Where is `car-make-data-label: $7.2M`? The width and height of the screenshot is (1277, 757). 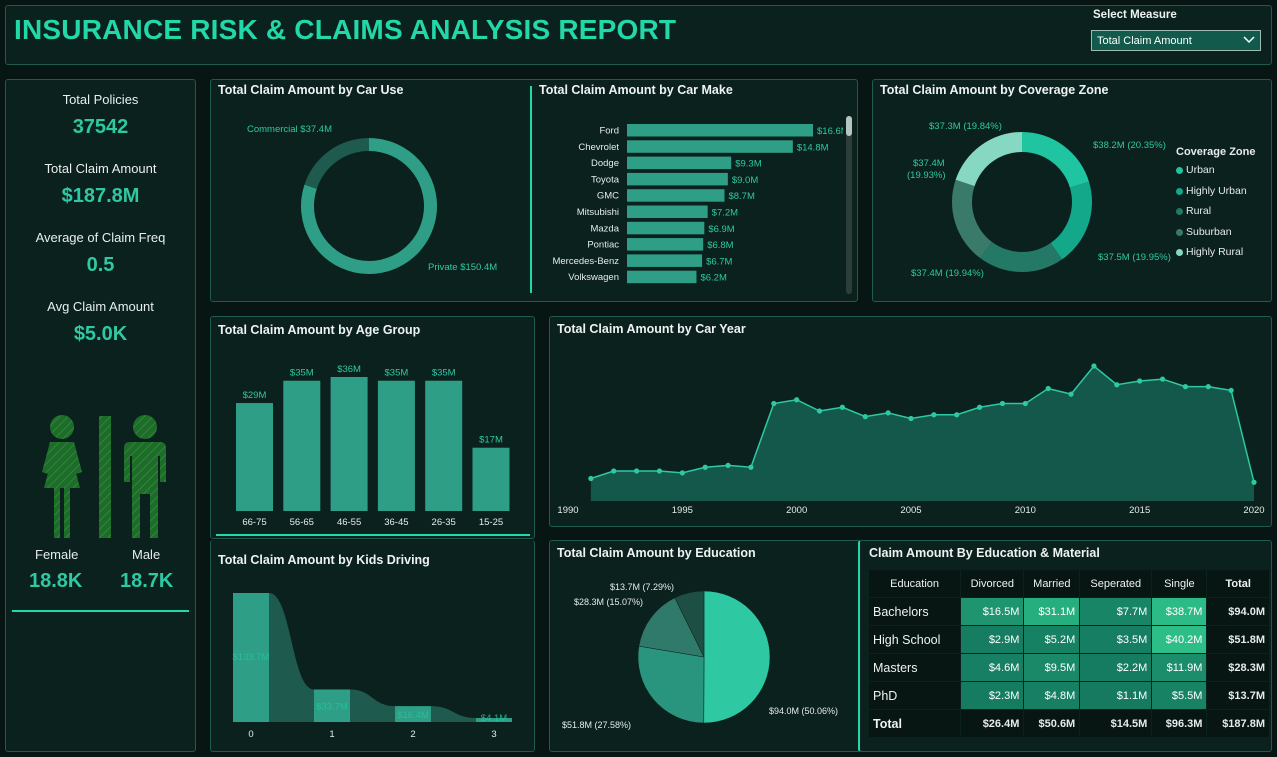 car-make-data-label: $7.2M is located at coordinates (725, 213).